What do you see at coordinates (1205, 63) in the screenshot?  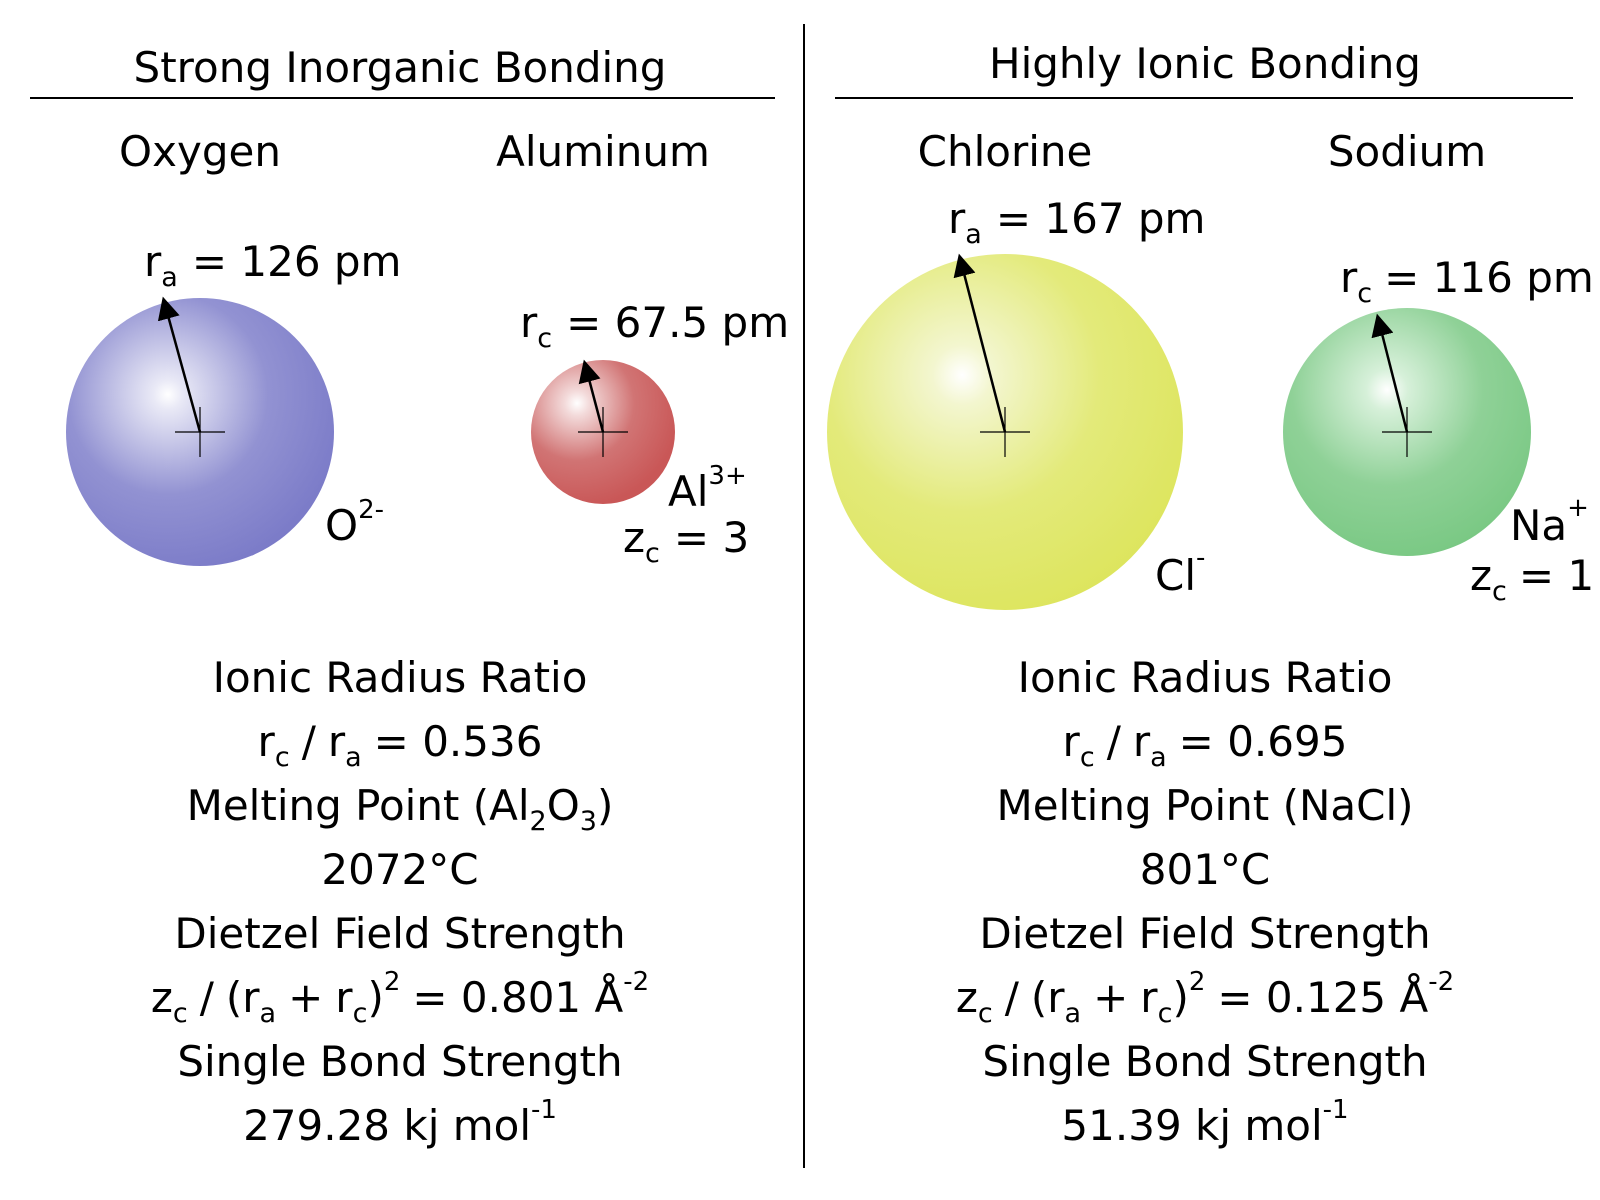 I see `right-heading: Highly Ionic Bonding` at bounding box center [1205, 63].